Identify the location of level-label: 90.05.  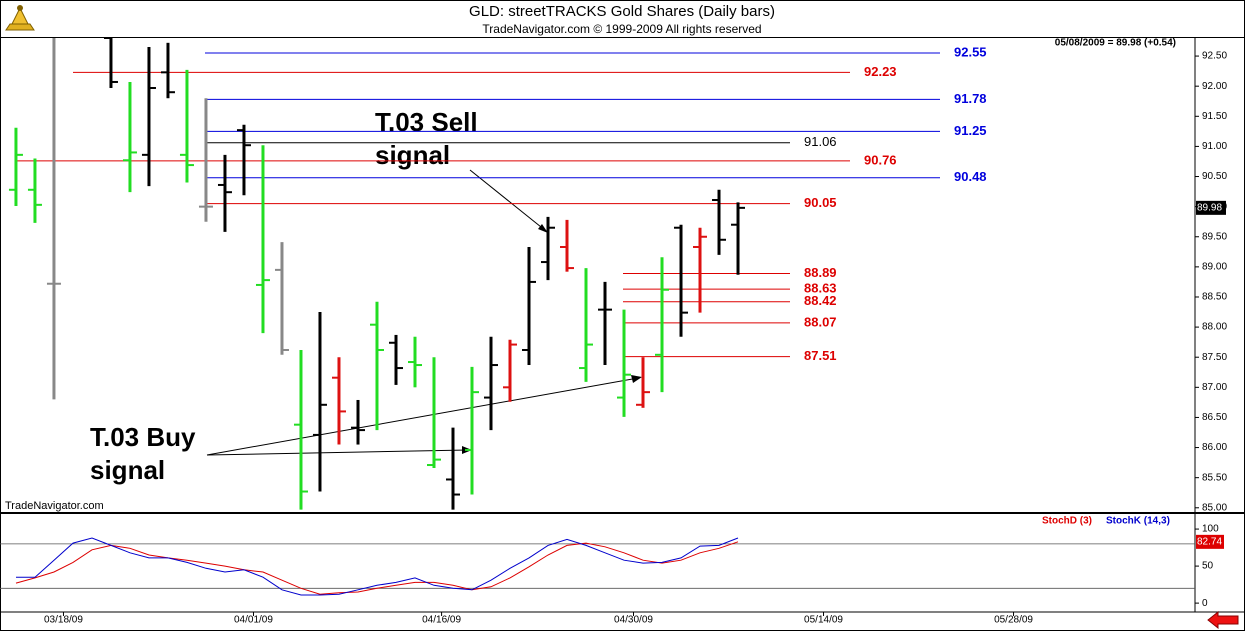
(820, 202).